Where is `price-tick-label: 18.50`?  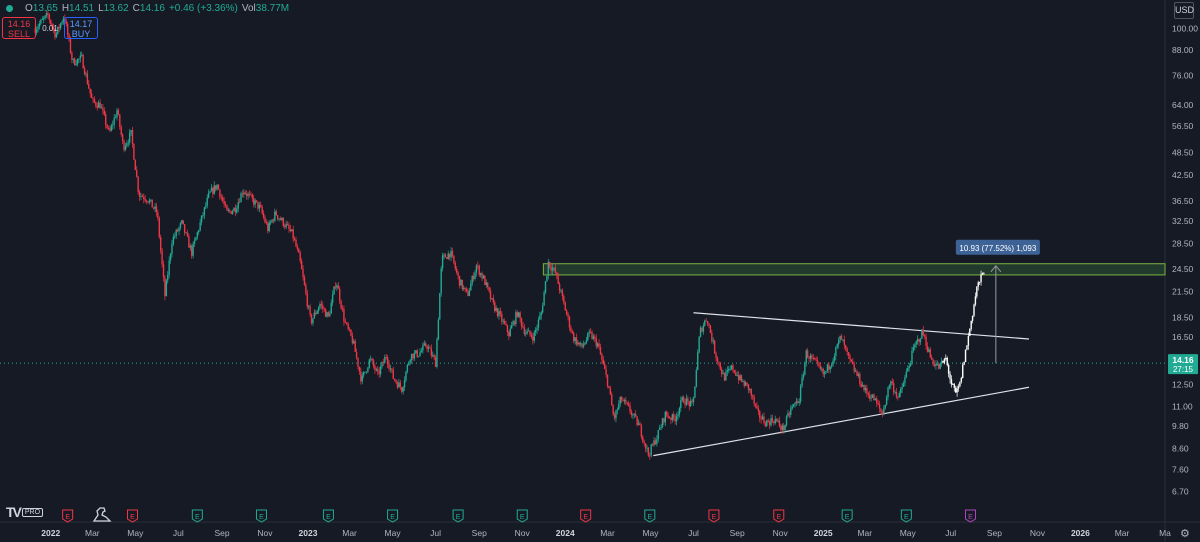 price-tick-label: 18.50 is located at coordinates (1183, 317).